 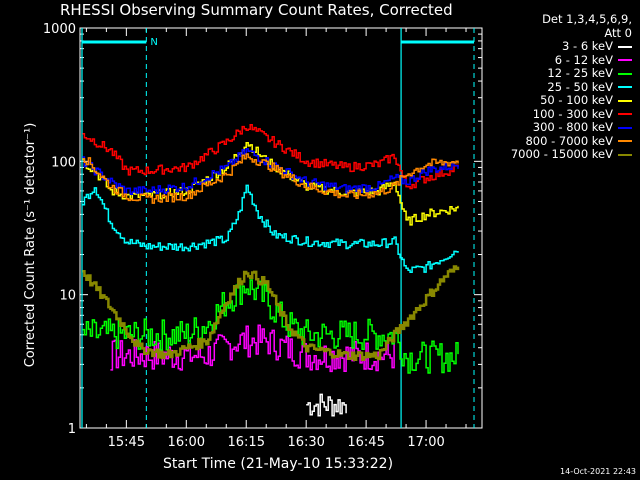 I want to click on y-tick-label: 1, so click(x=72, y=429).